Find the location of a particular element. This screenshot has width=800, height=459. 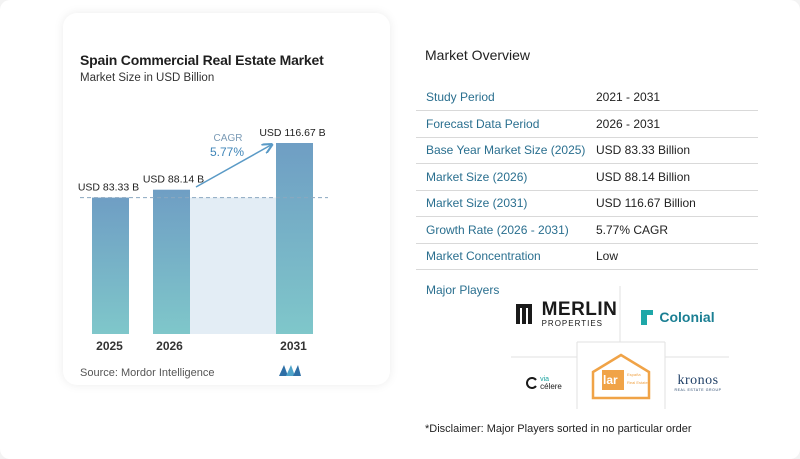

merlin-logo-subtext: PROPERTIES is located at coordinates (572, 323).